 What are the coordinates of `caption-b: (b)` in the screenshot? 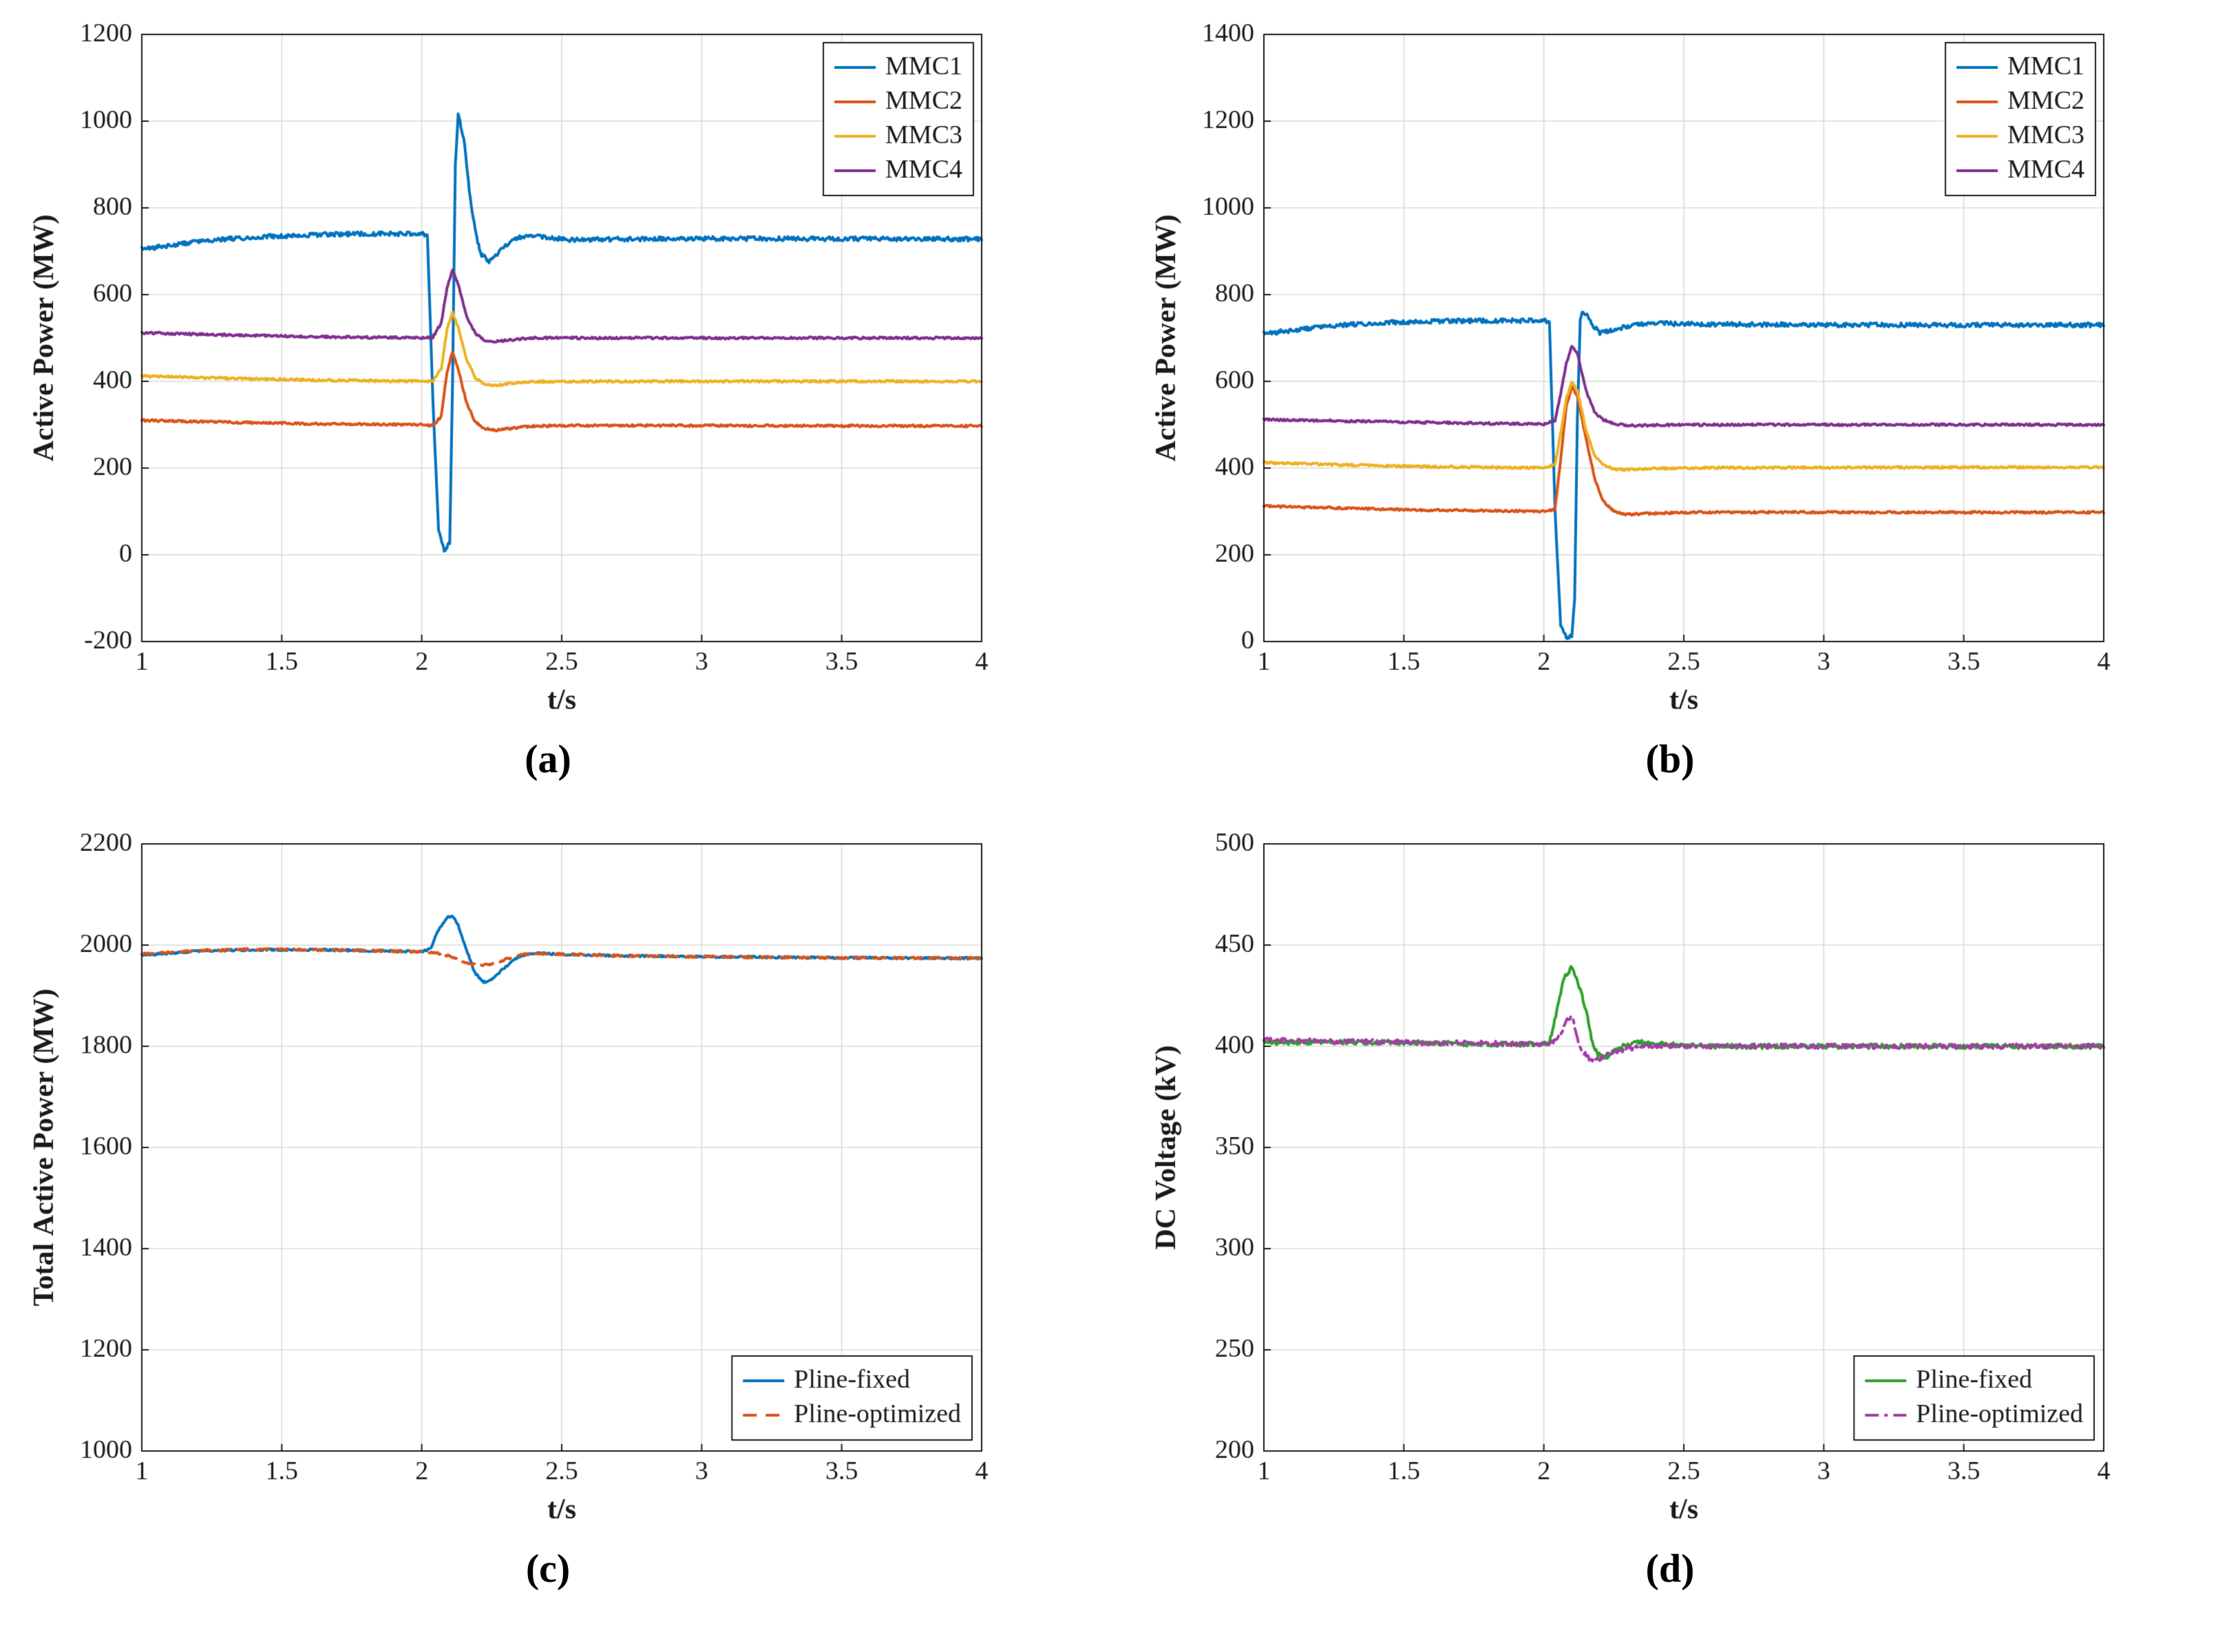 It's located at (1670, 759).